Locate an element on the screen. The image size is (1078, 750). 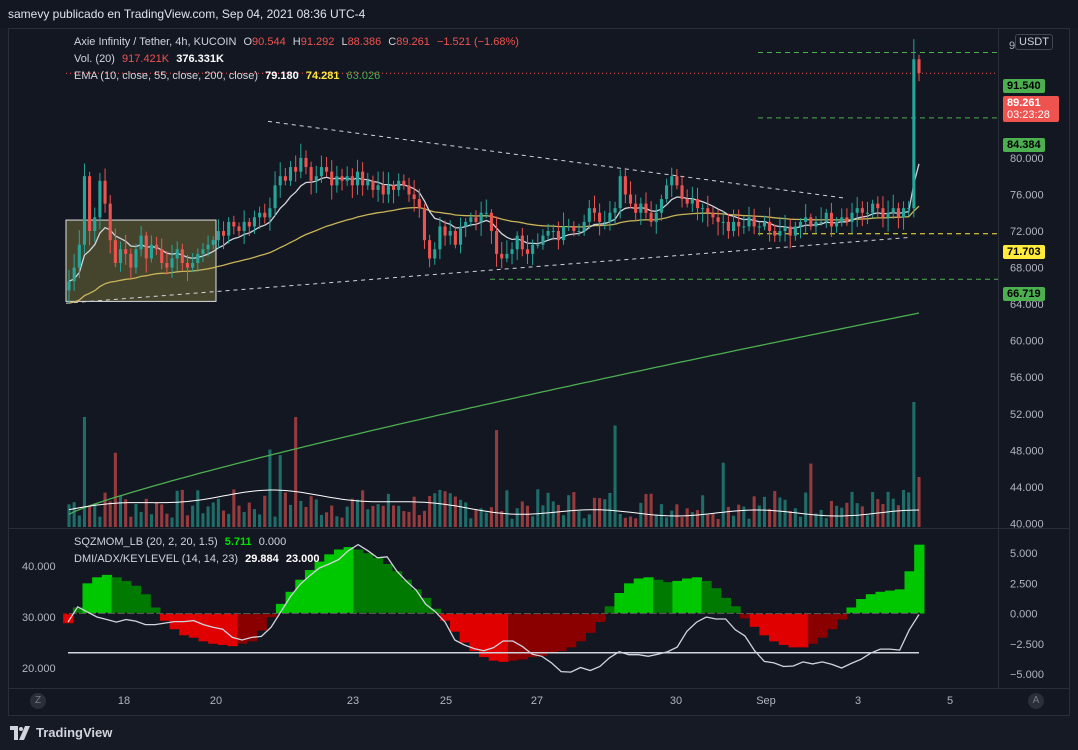
price-axis-tick: 48.000 is located at coordinates (1027, 451).